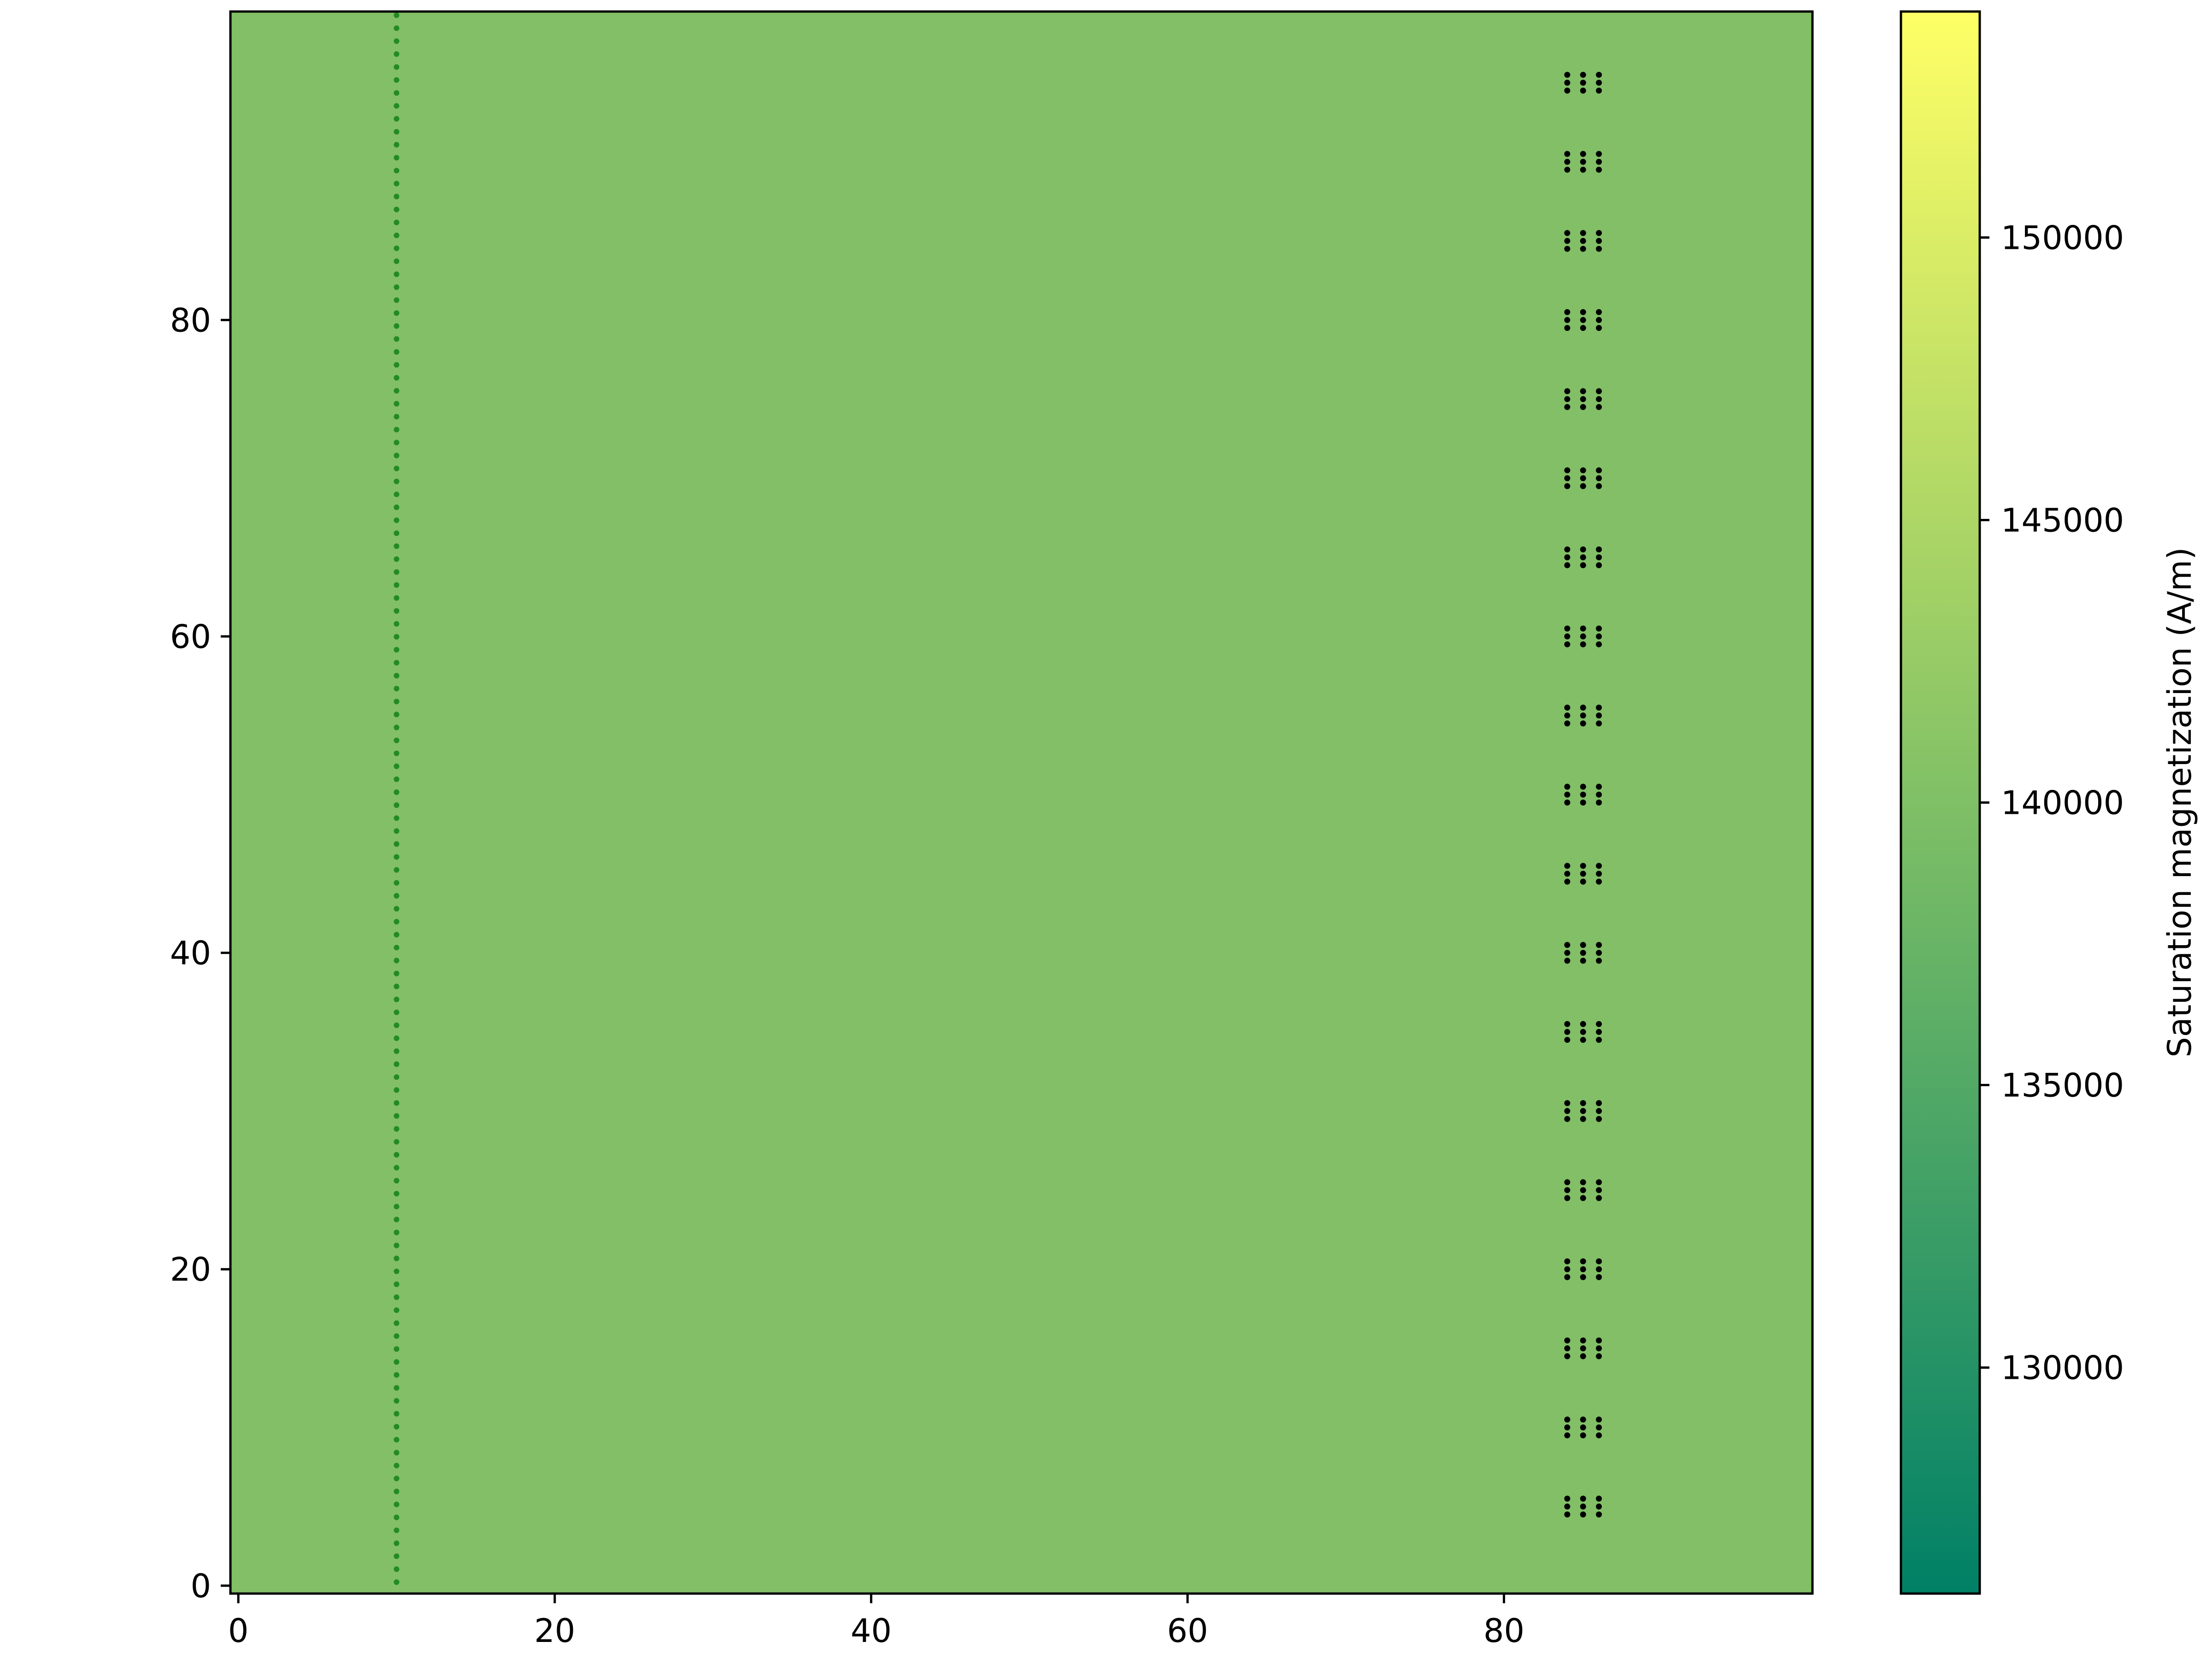  What do you see at coordinates (1940, 802) in the screenshot?
I see `colorbar` at bounding box center [1940, 802].